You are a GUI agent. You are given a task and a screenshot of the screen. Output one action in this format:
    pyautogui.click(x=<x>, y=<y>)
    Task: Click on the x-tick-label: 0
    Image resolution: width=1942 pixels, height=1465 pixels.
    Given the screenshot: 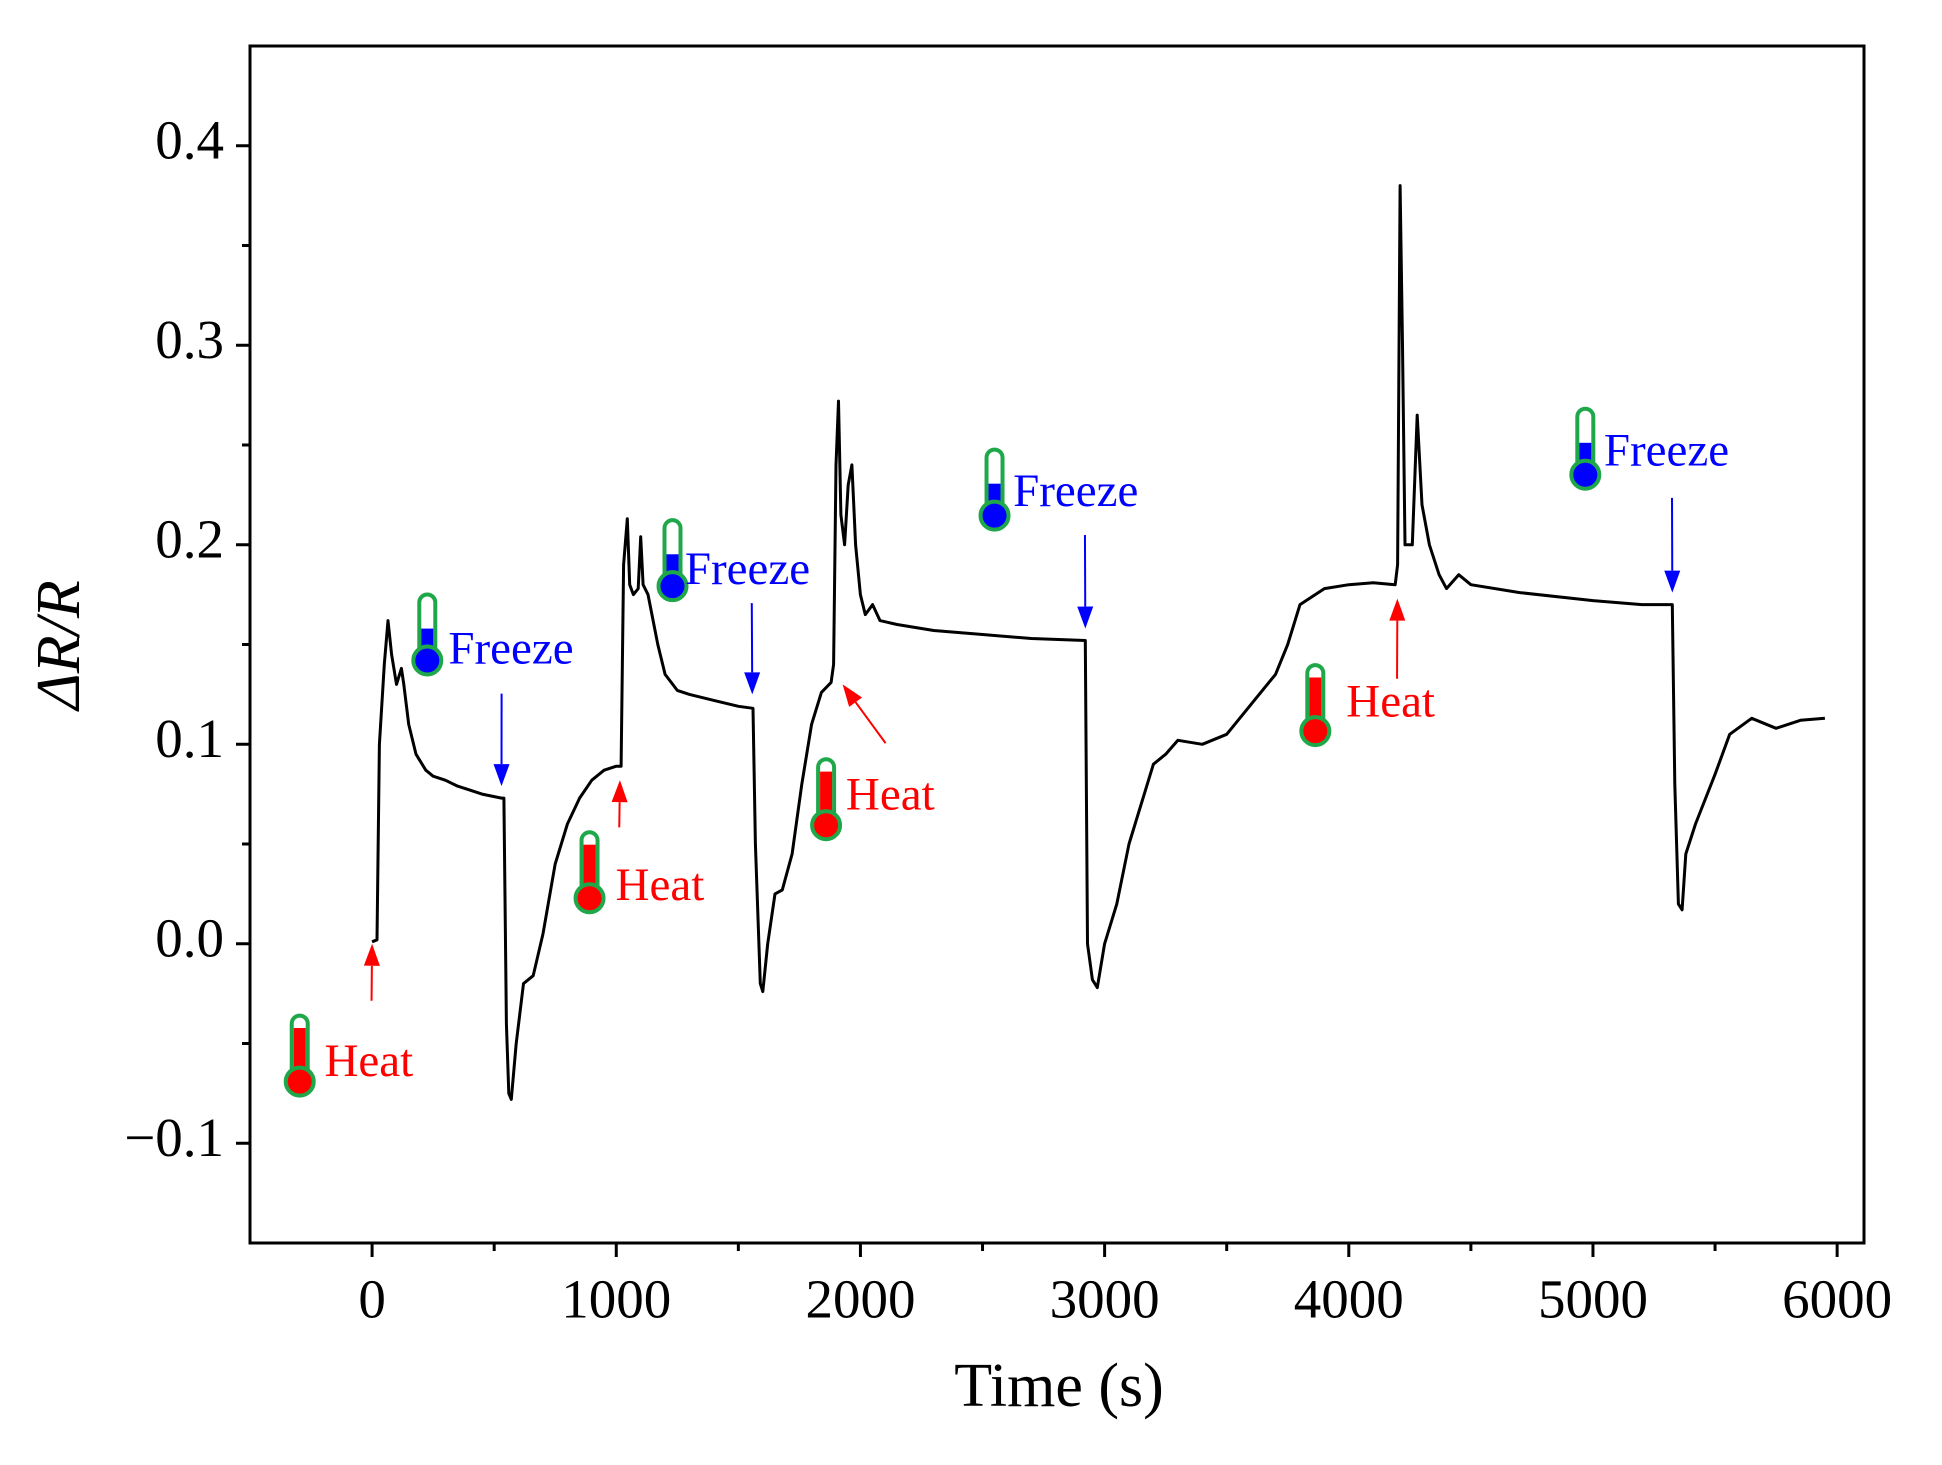 What is the action you would take?
    pyautogui.click(x=372, y=1299)
    